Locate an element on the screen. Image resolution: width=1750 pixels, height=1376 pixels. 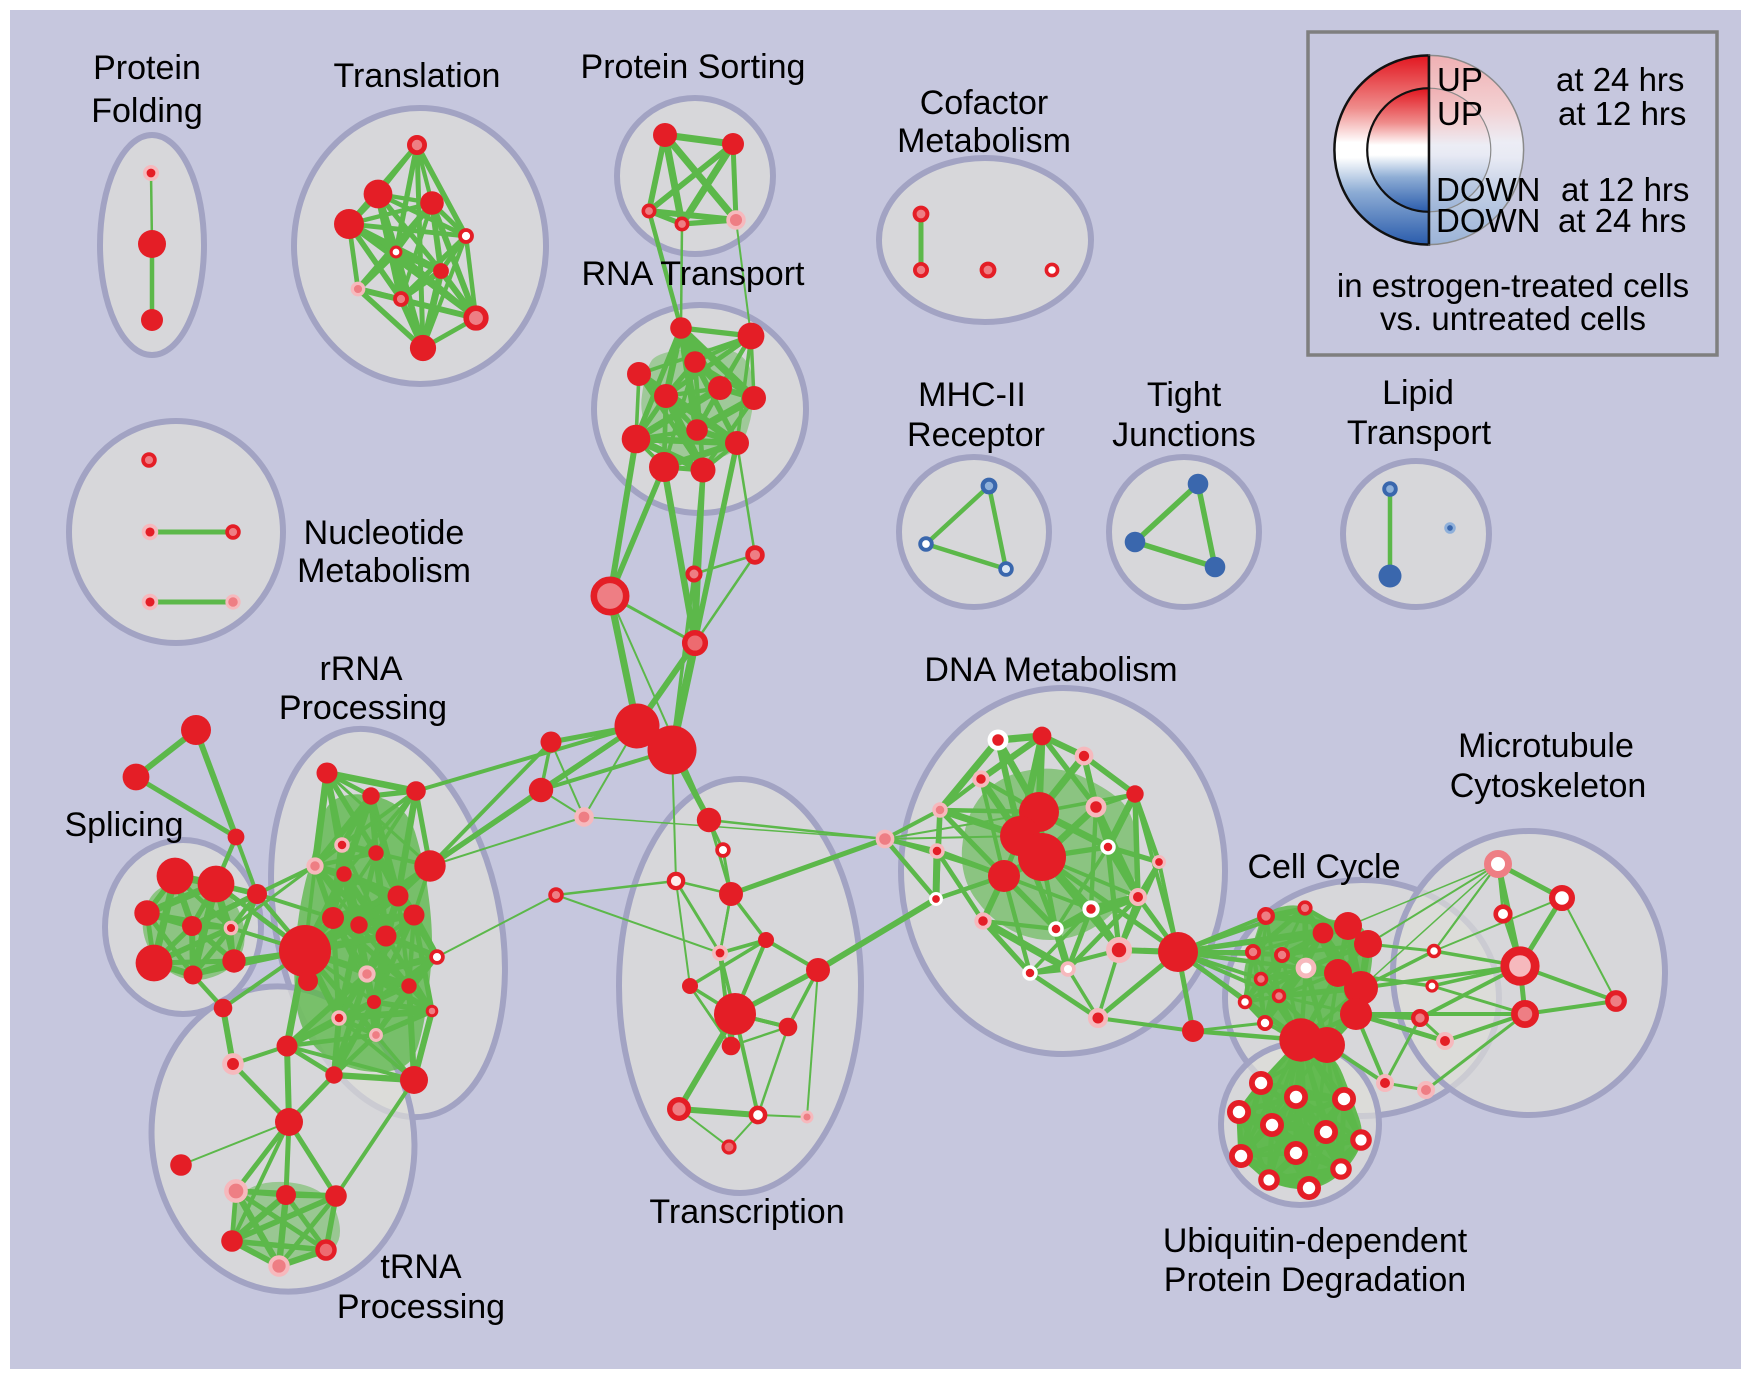
svg-text: vs. untreated cells is located at coordinates (1513, 318).